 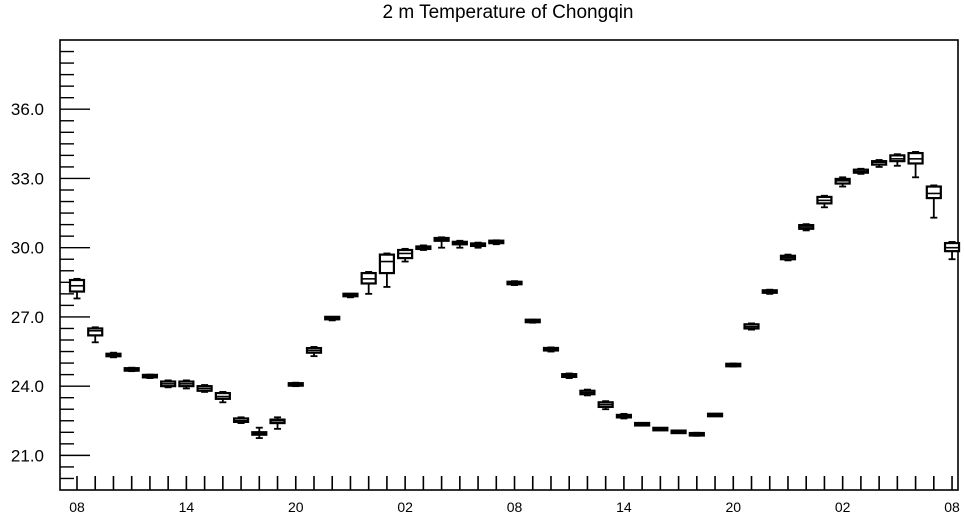 I want to click on chart-title: 2 m Temperature of Chongqin, so click(x=508, y=12).